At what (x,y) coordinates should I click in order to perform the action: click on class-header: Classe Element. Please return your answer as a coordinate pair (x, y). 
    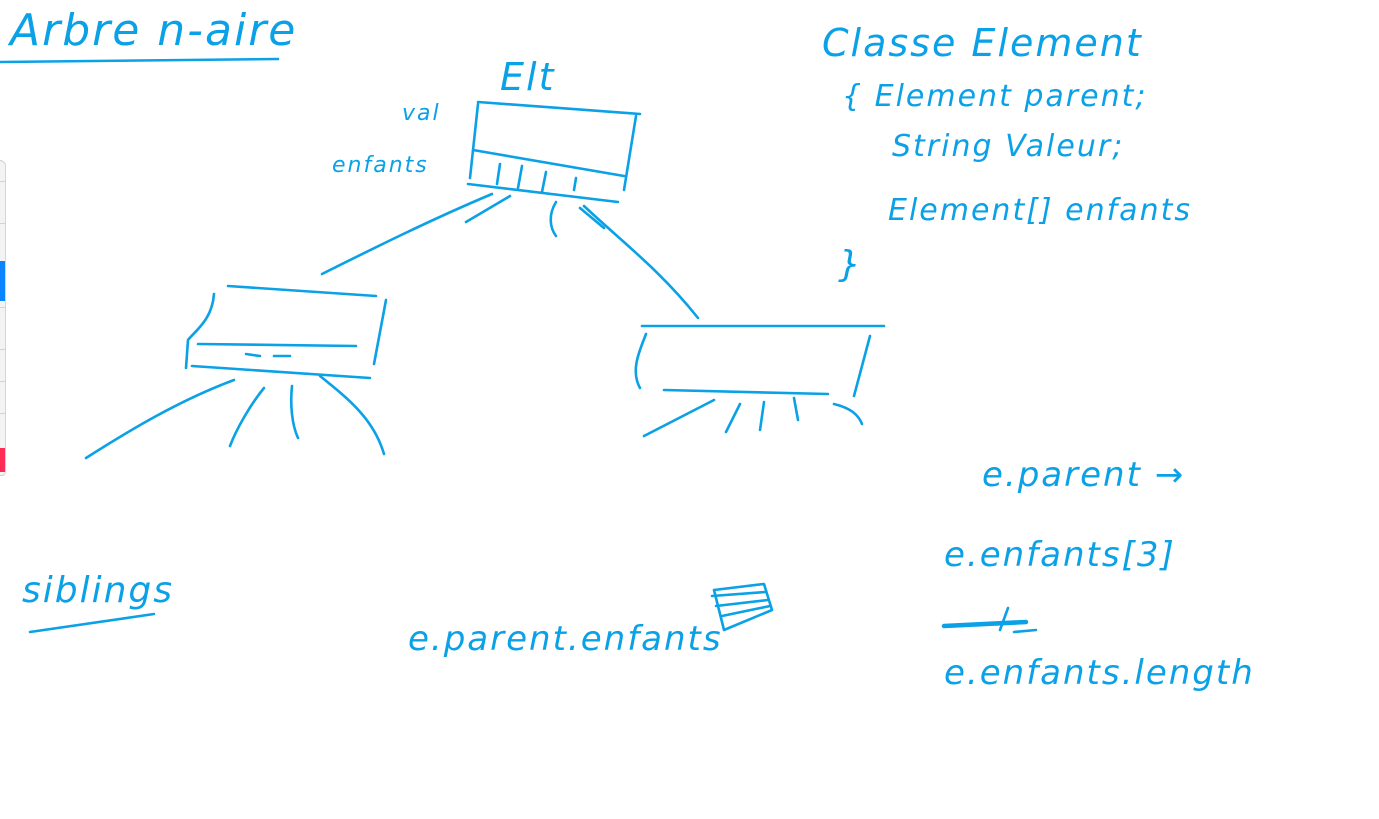
    Looking at the image, I should click on (982, 43).